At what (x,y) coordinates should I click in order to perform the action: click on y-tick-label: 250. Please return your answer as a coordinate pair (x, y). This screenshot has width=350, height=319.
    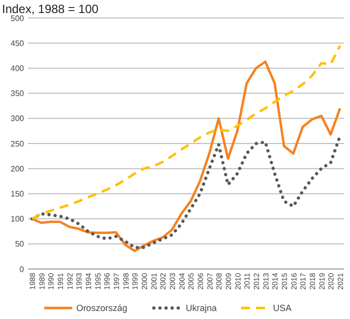
    Looking at the image, I should click on (17, 143).